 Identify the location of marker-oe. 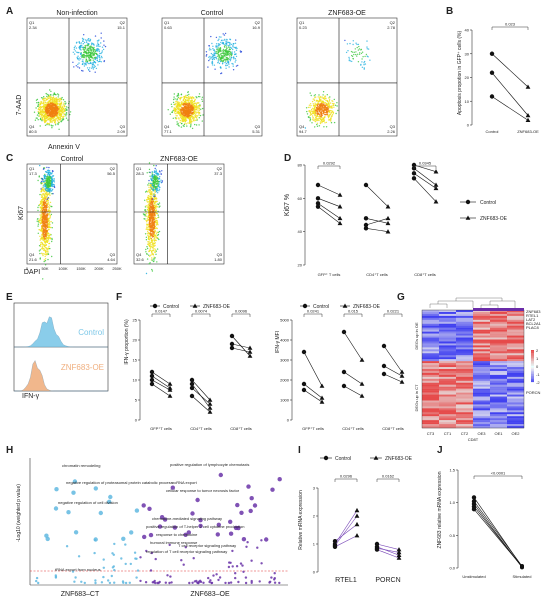
(170, 383).